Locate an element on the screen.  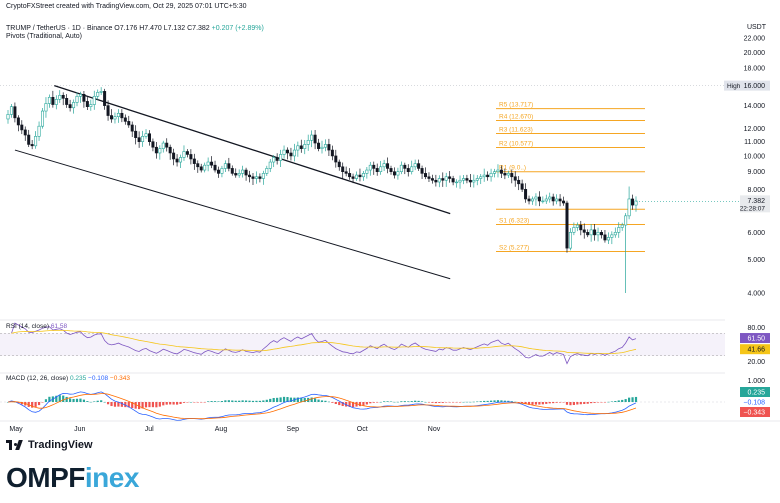
pivot-label-s2: S2 (5.277) is located at coordinates (514, 248).